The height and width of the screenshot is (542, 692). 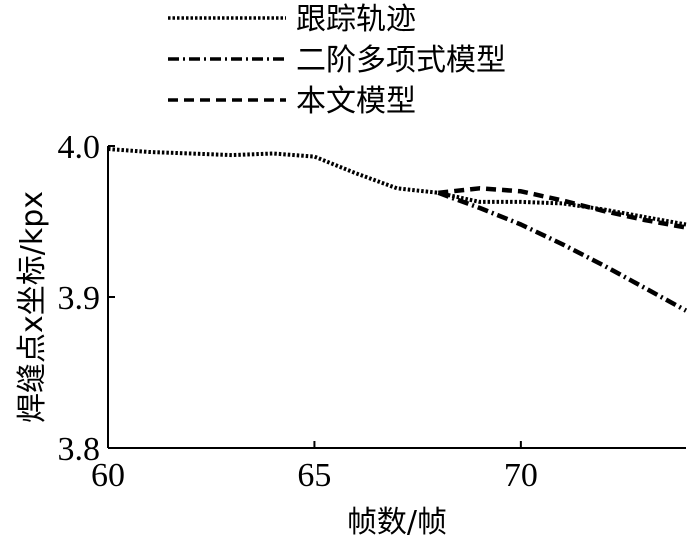 I want to click on x-tick-label: 70, so click(x=521, y=475).